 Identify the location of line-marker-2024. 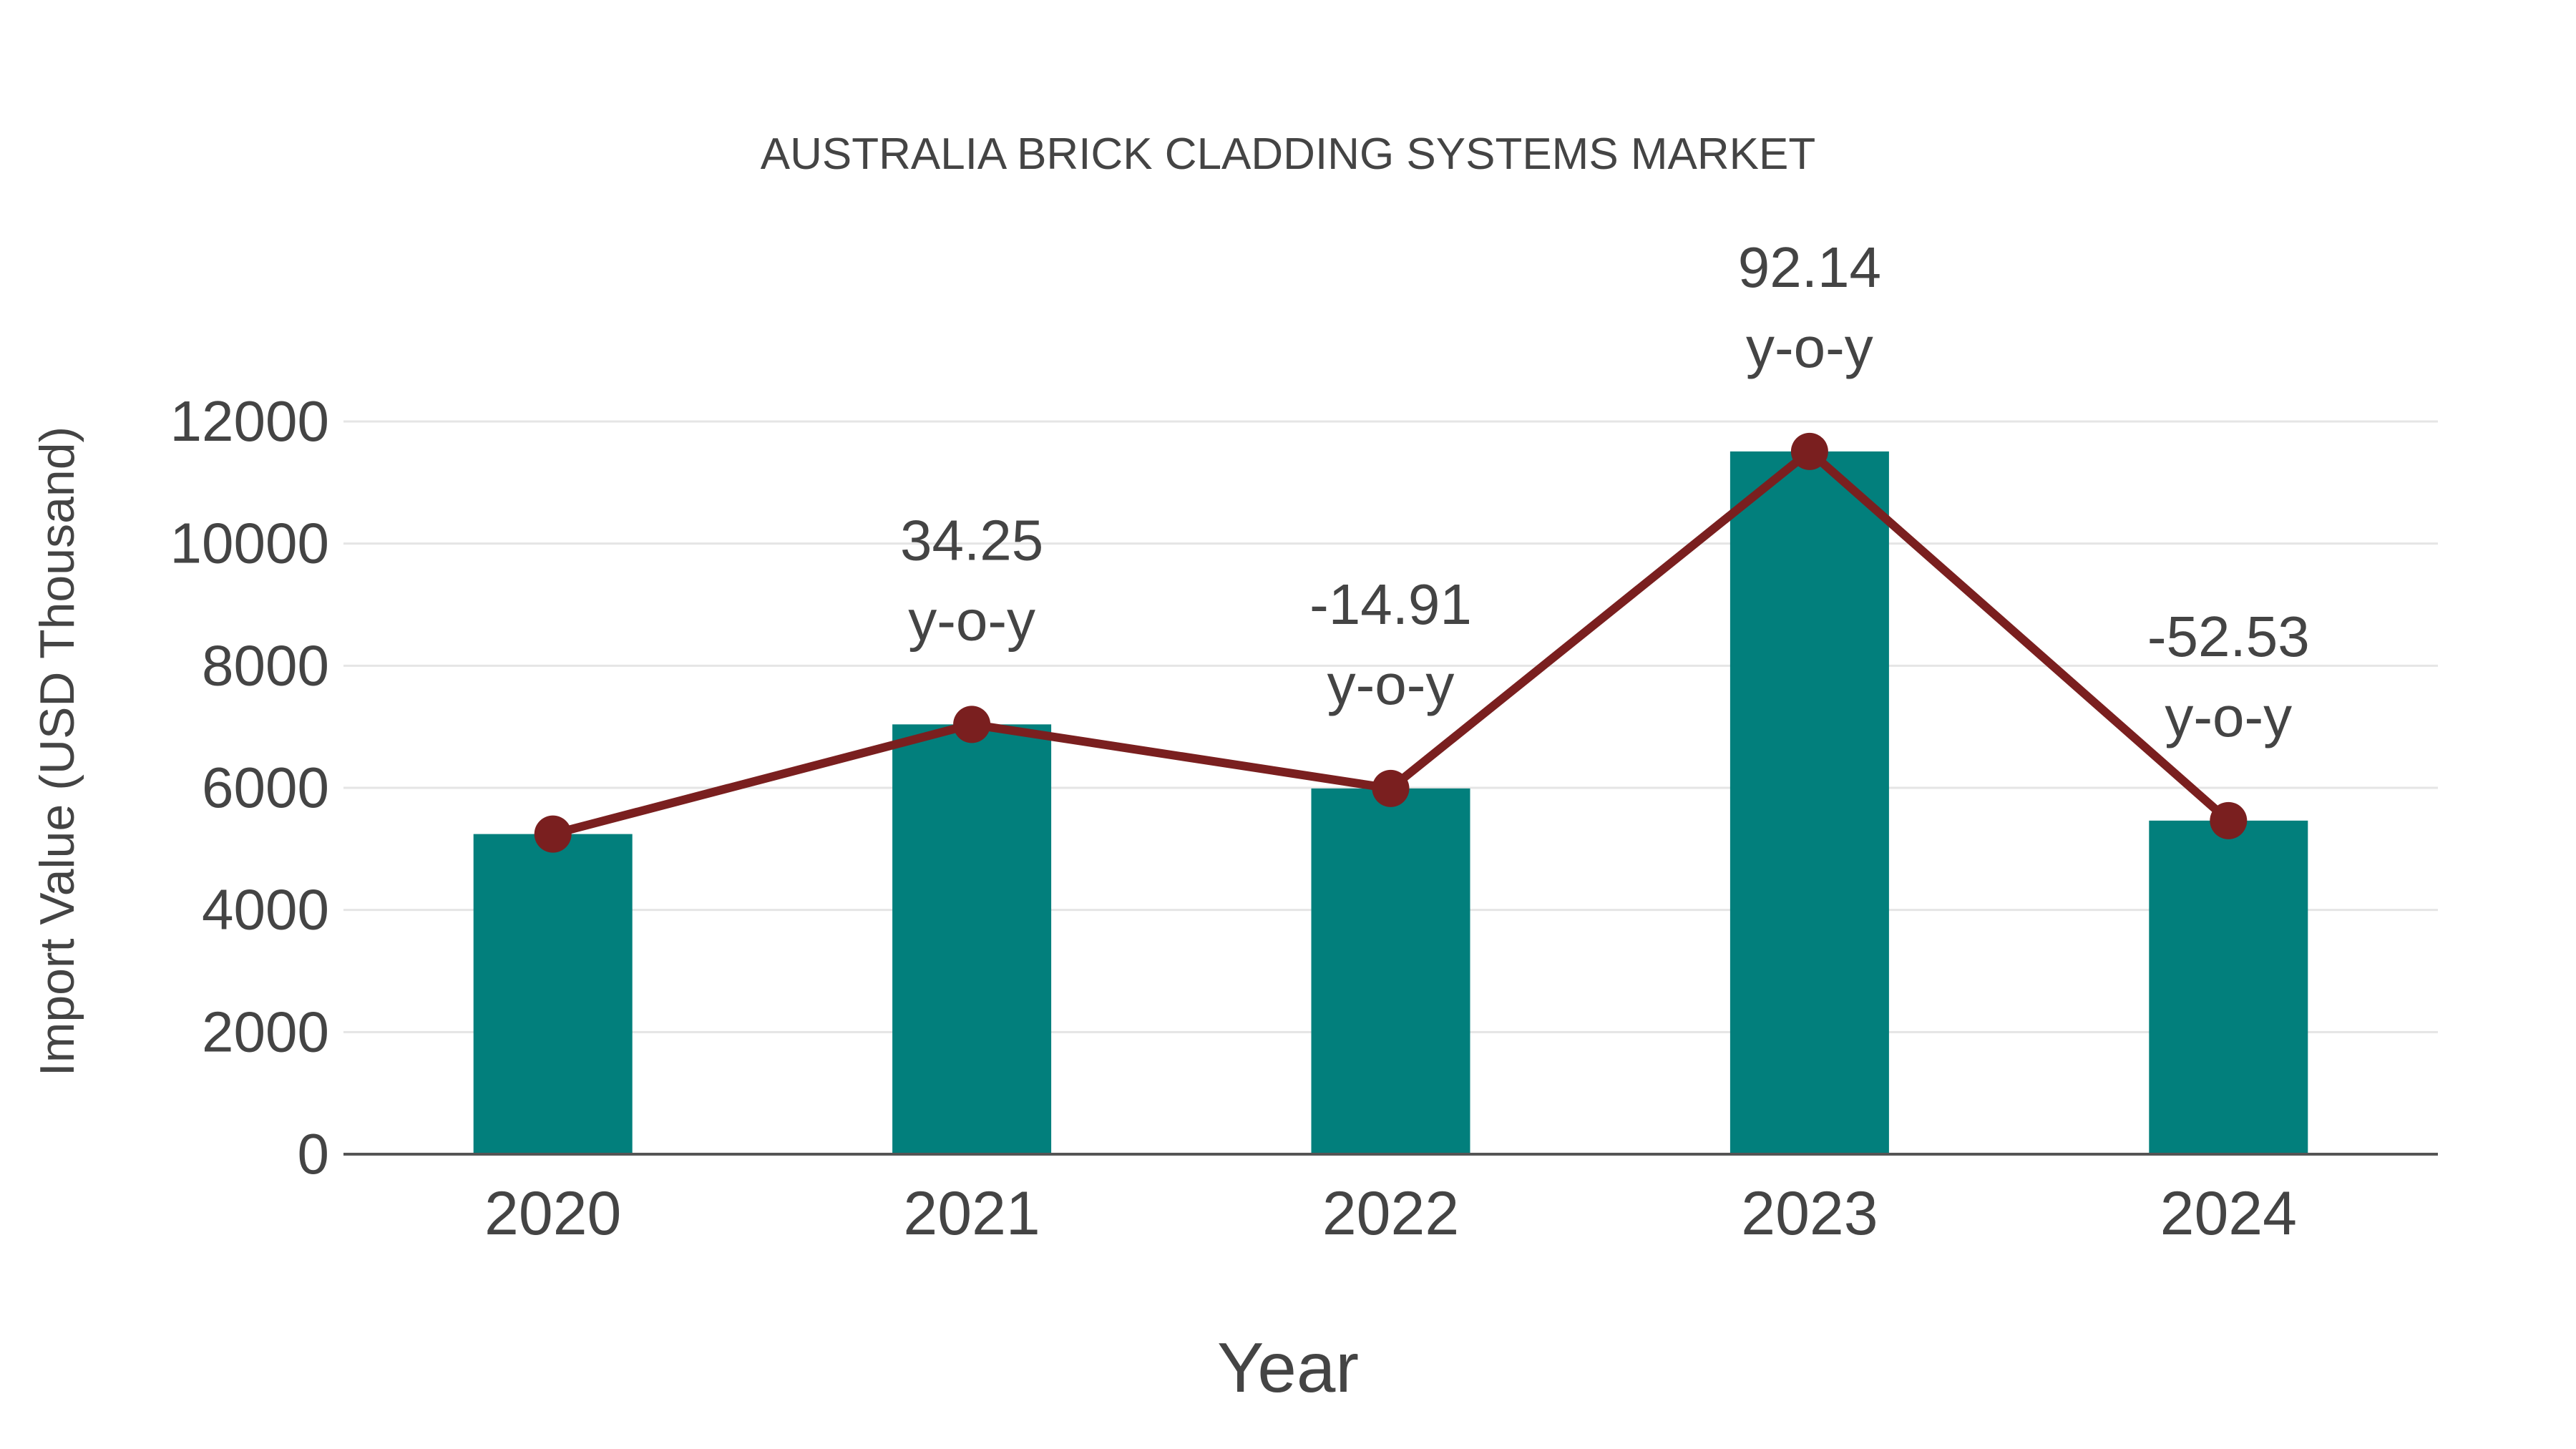
(2229, 820).